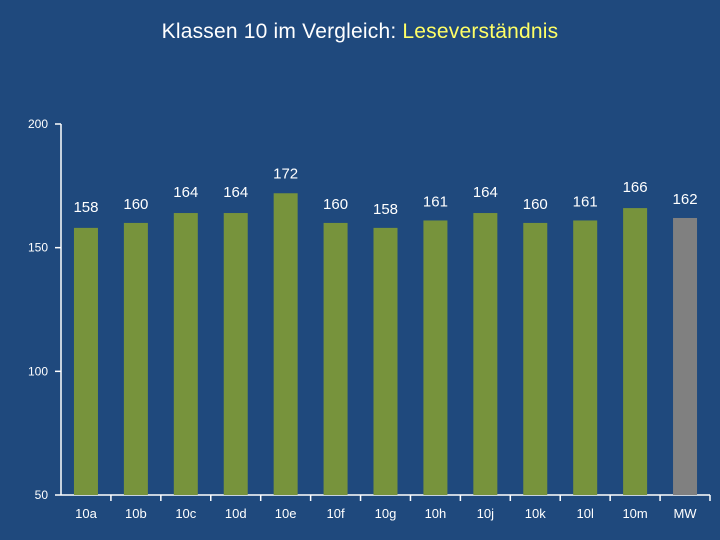 This screenshot has height=540, width=720. I want to click on bar-10a, so click(85, 361).